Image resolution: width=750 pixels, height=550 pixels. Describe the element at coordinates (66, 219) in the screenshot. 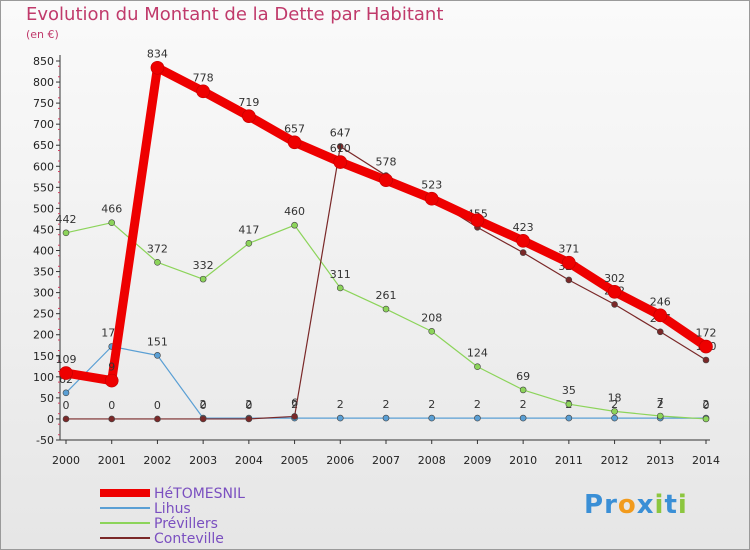

I see `data-label: 442` at that location.